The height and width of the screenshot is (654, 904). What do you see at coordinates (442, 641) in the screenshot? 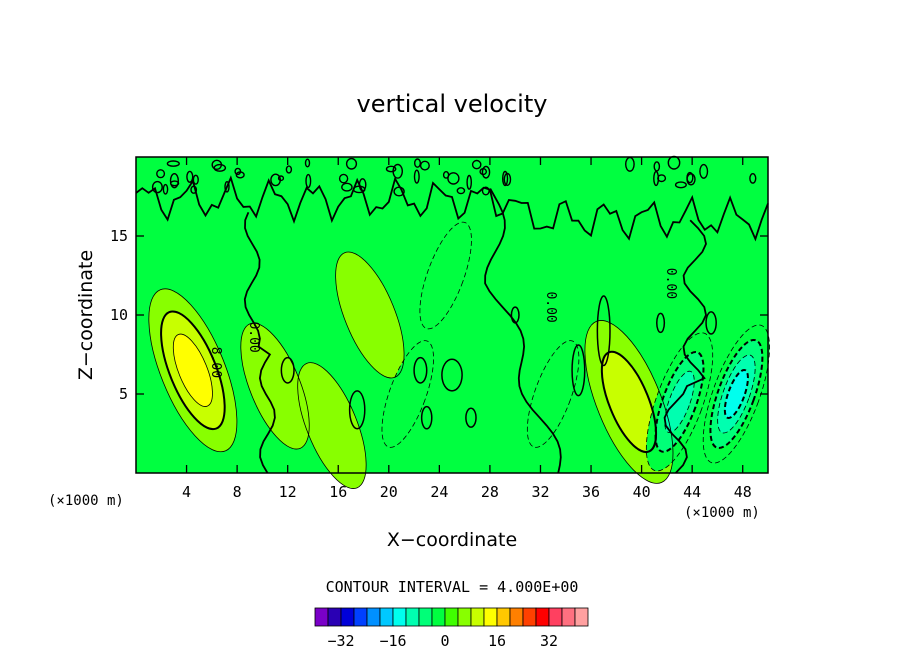
I see `colorbar-tick-labels: −32 −16 0 16 32` at bounding box center [442, 641].